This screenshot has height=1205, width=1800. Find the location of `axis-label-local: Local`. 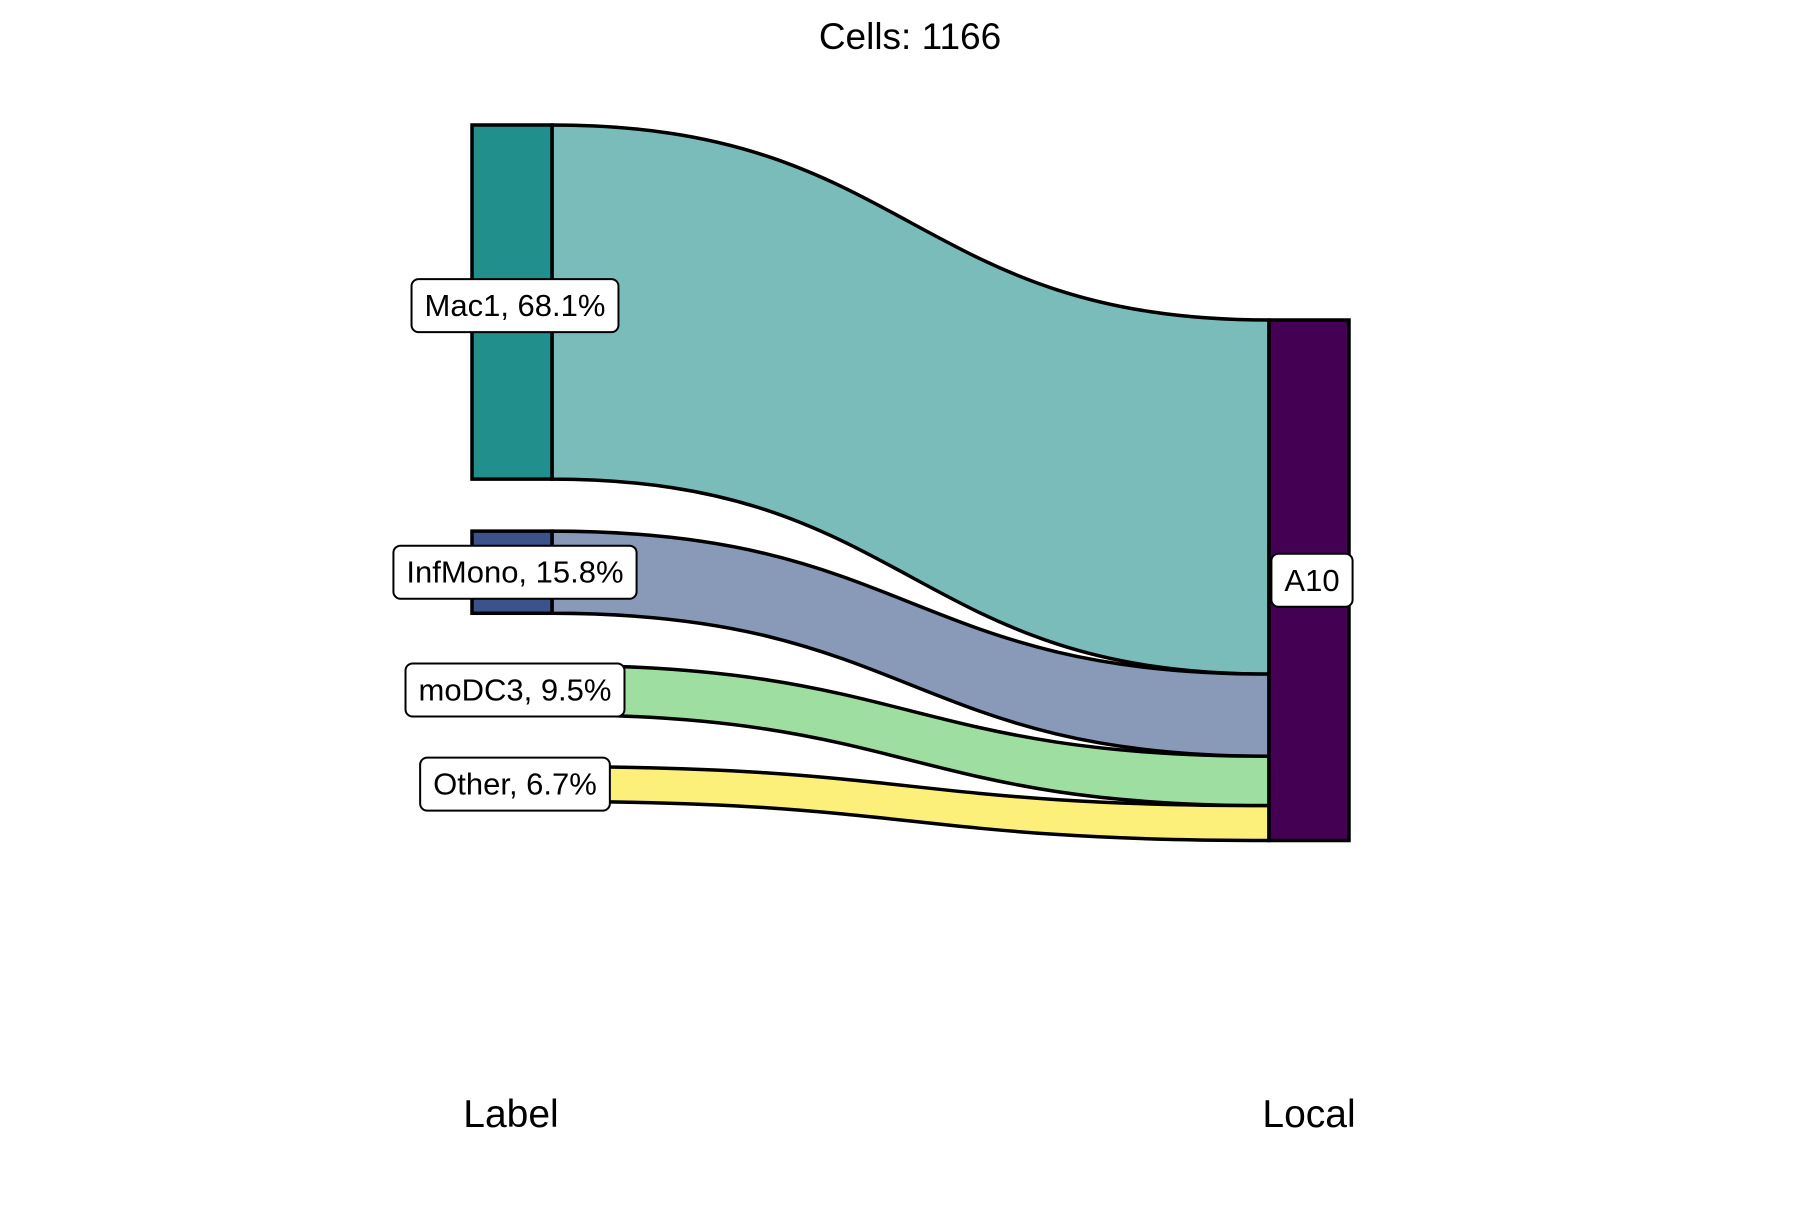

axis-label-local: Local is located at coordinates (1308, 1114).